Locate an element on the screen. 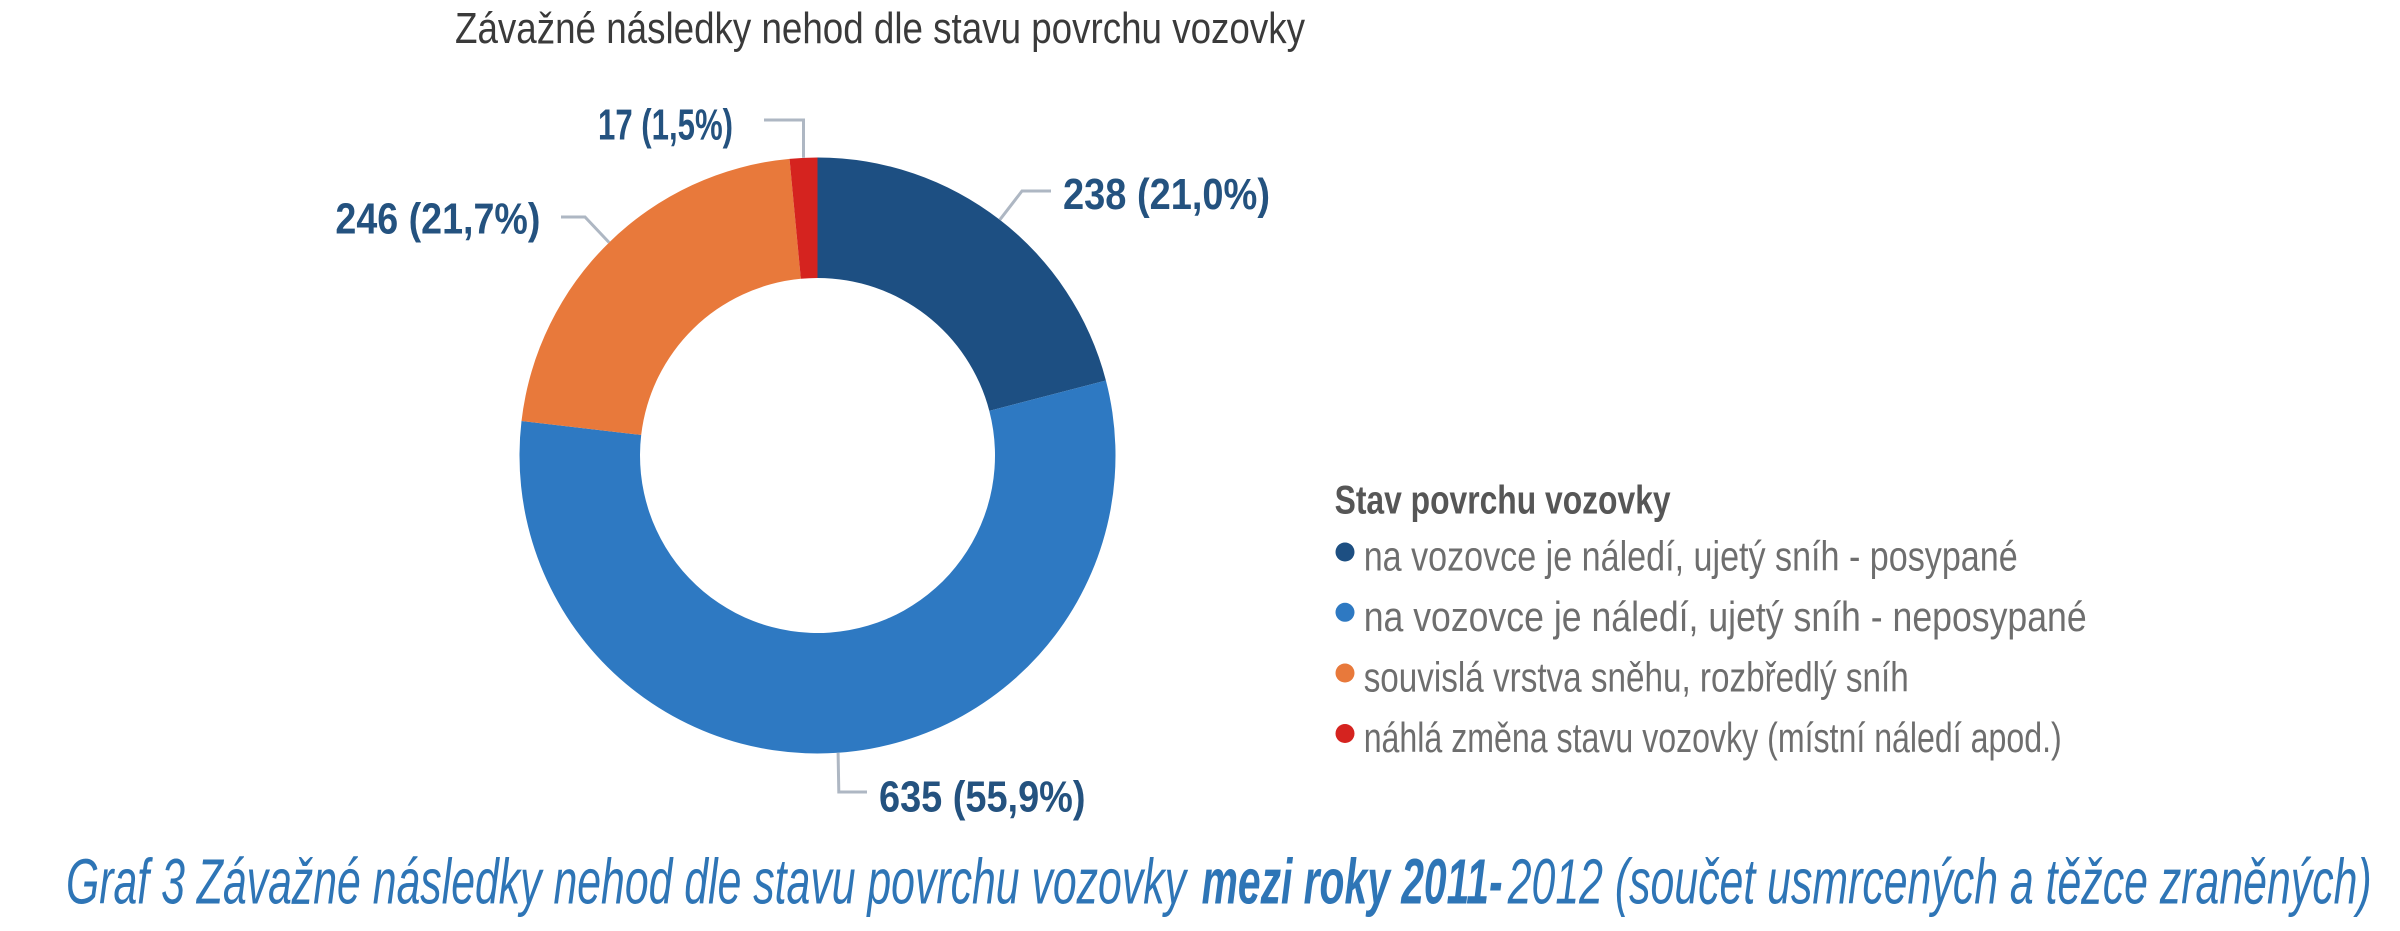 This screenshot has height=931, width=2400. svg-text: 246 (21,7%) is located at coordinates (437, 219).